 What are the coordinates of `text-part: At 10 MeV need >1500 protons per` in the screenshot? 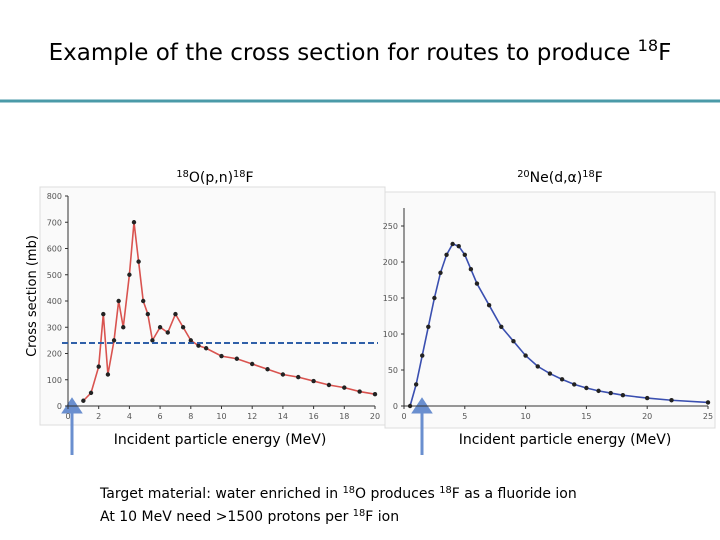 It's located at (226, 517).